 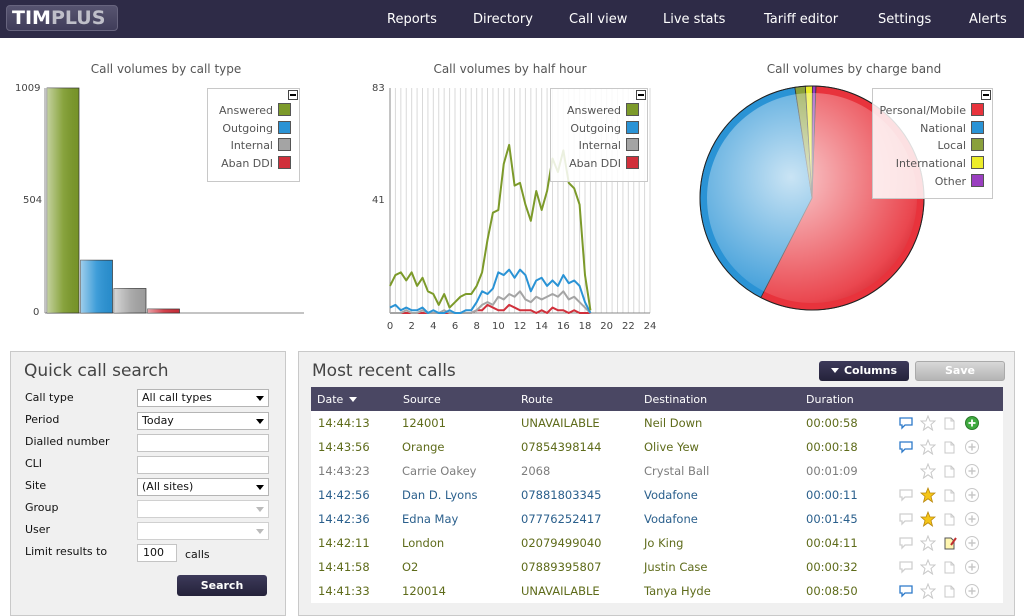 What do you see at coordinates (563, 326) in the screenshot?
I see `x-tick-label: 16` at bounding box center [563, 326].